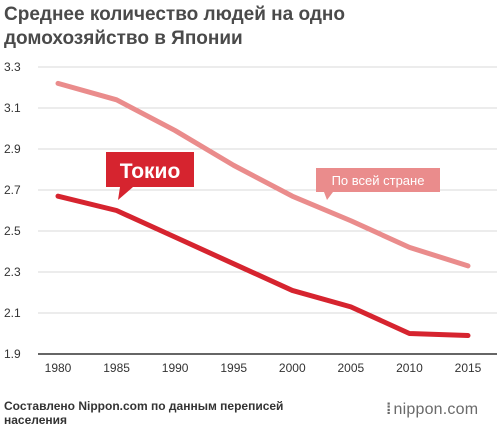  Describe the element at coordinates (409, 368) in the screenshot. I see `x-tick-label: 2010` at that location.